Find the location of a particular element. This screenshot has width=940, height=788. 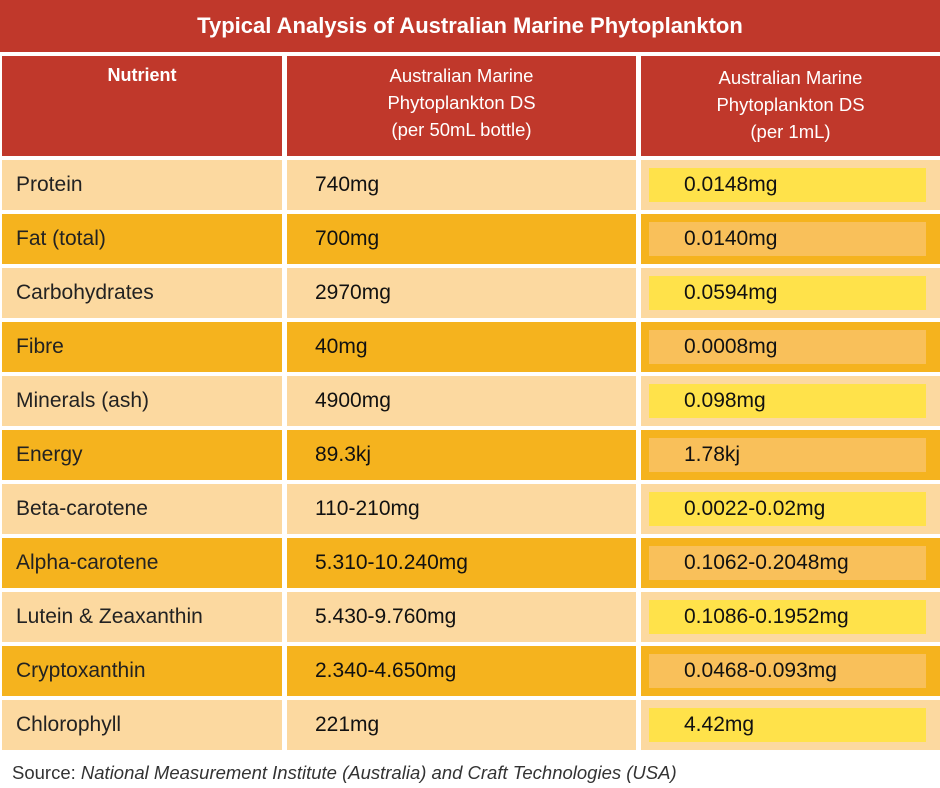

header-per-ml-line: Phytoplankton DS is located at coordinates (790, 104).